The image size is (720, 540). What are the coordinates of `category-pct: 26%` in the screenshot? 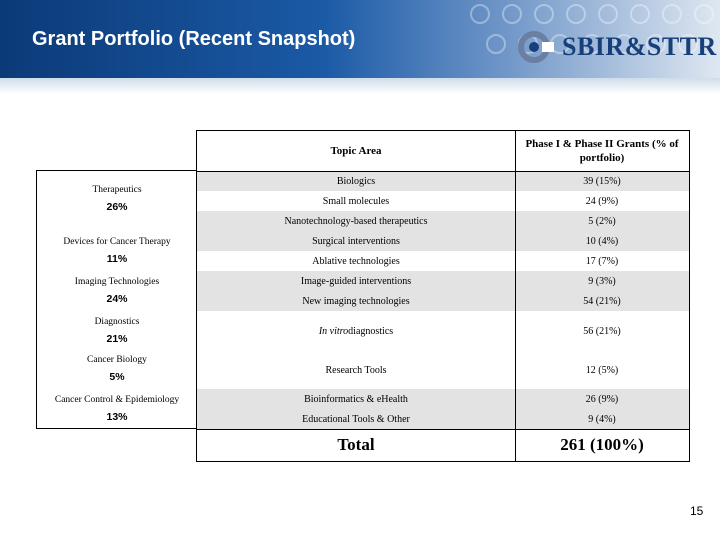 It's located at (117, 207).